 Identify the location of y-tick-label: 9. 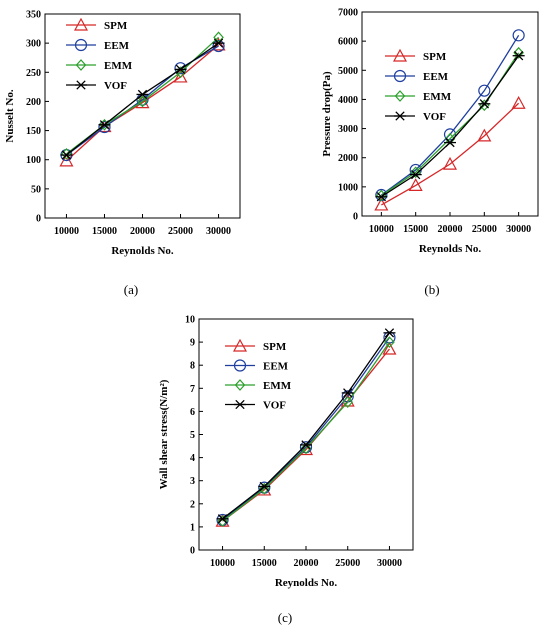
(192, 343).